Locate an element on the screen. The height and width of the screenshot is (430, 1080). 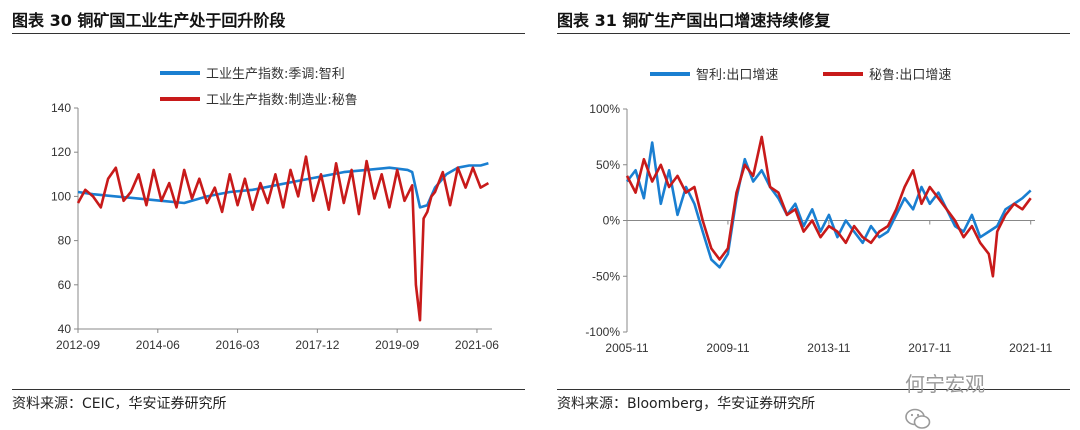
x-tick-label: 2012-09 is located at coordinates (78, 345).